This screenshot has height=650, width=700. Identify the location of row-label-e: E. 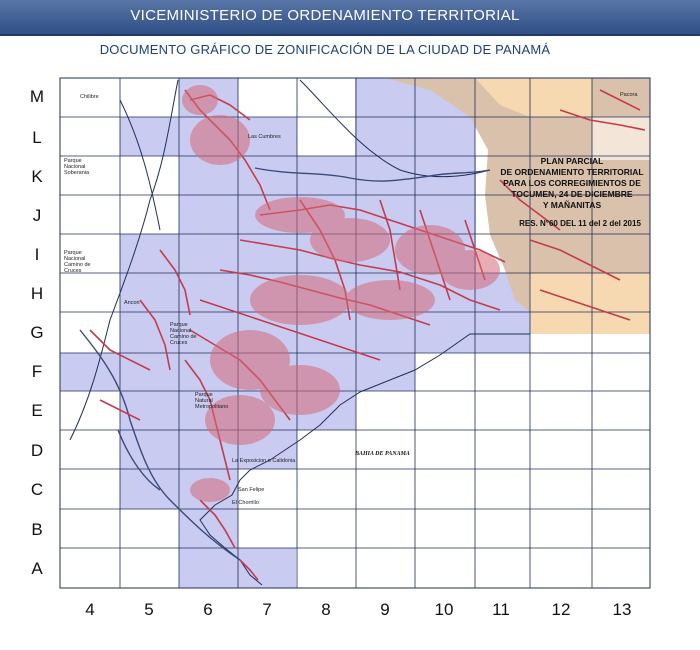
(37, 410).